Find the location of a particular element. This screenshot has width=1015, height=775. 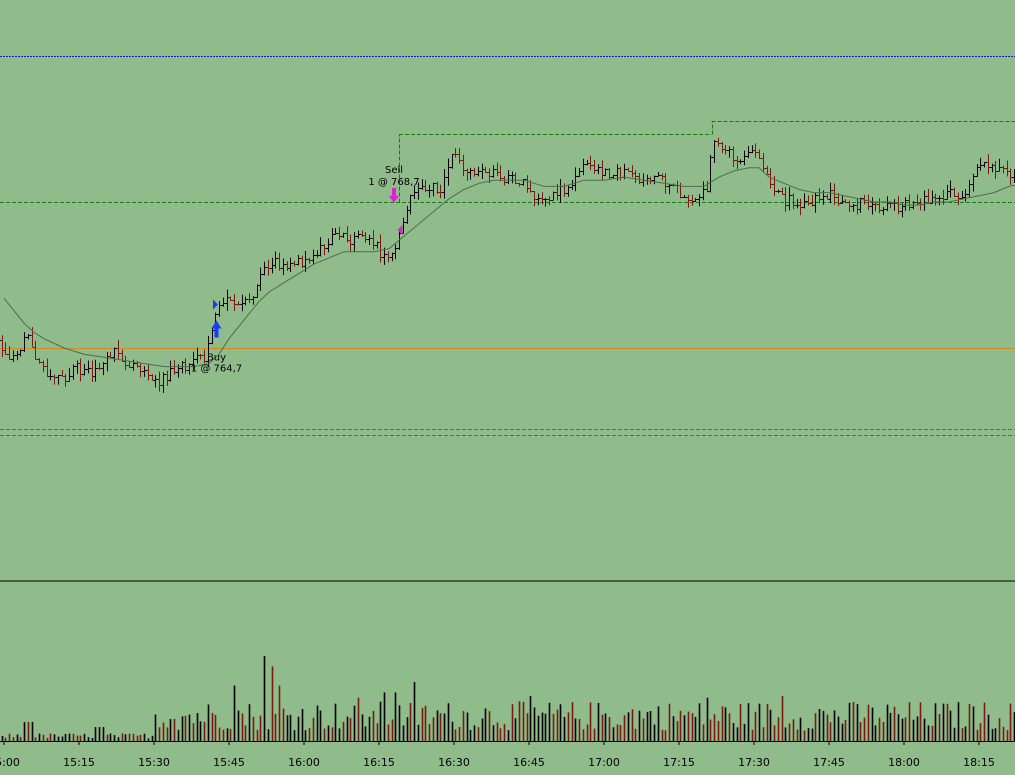

sell-price-label: 1 @ 768,7 is located at coordinates (393, 182).